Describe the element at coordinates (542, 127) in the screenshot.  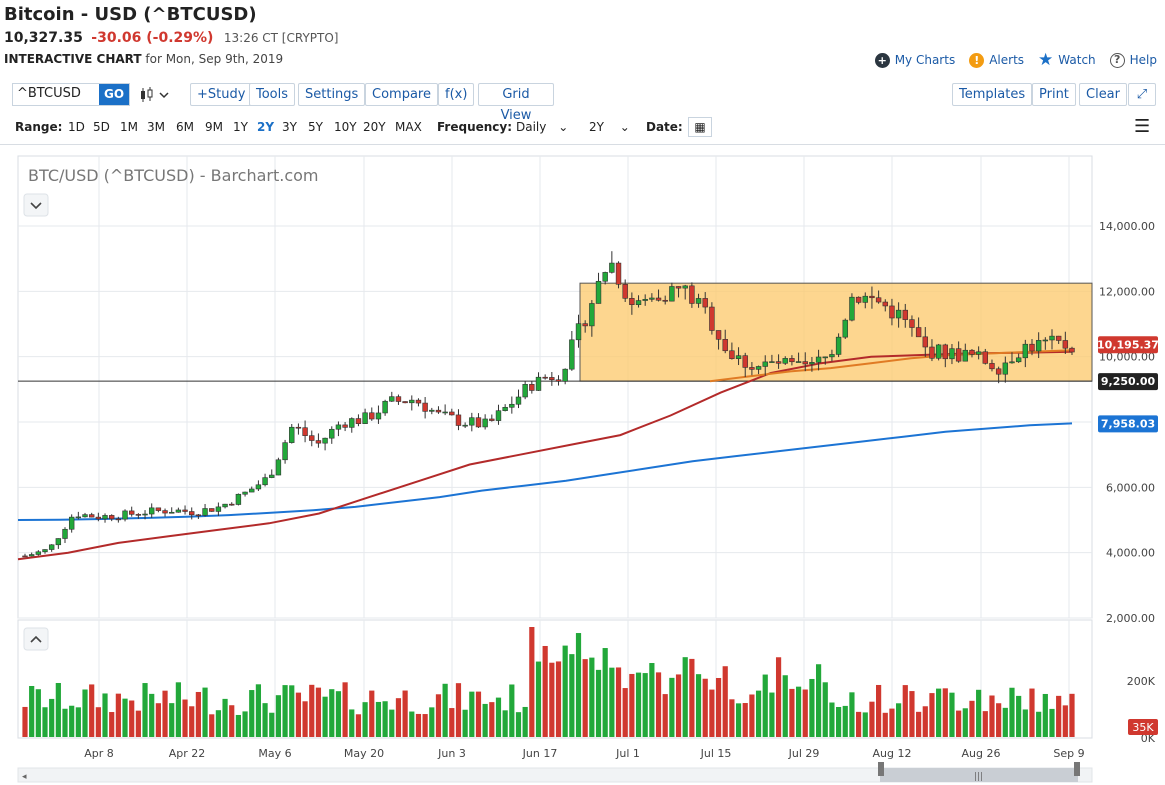
I see `frequency-dropdown: Daily ⌄` at that location.